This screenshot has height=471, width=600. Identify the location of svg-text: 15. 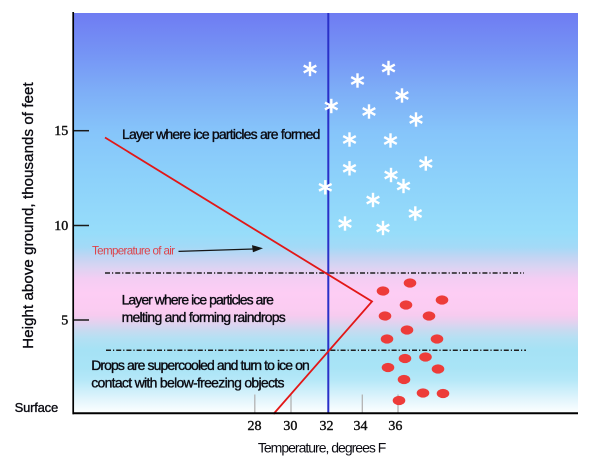
(61, 131).